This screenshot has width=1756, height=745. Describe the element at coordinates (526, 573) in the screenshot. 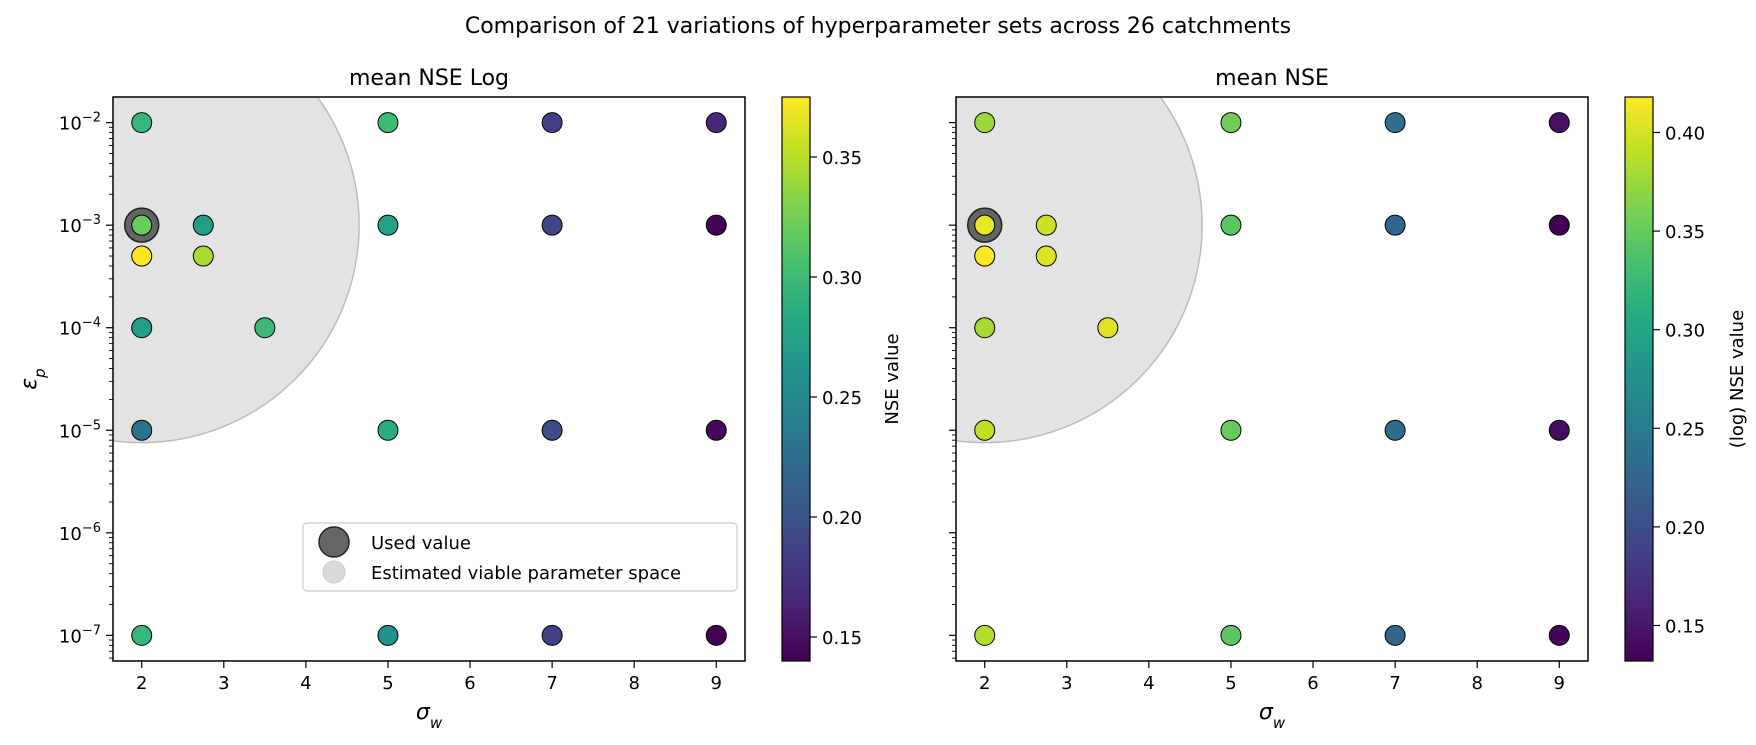

I see `legend-label-viable-region: Estimated viable parameter space` at that location.